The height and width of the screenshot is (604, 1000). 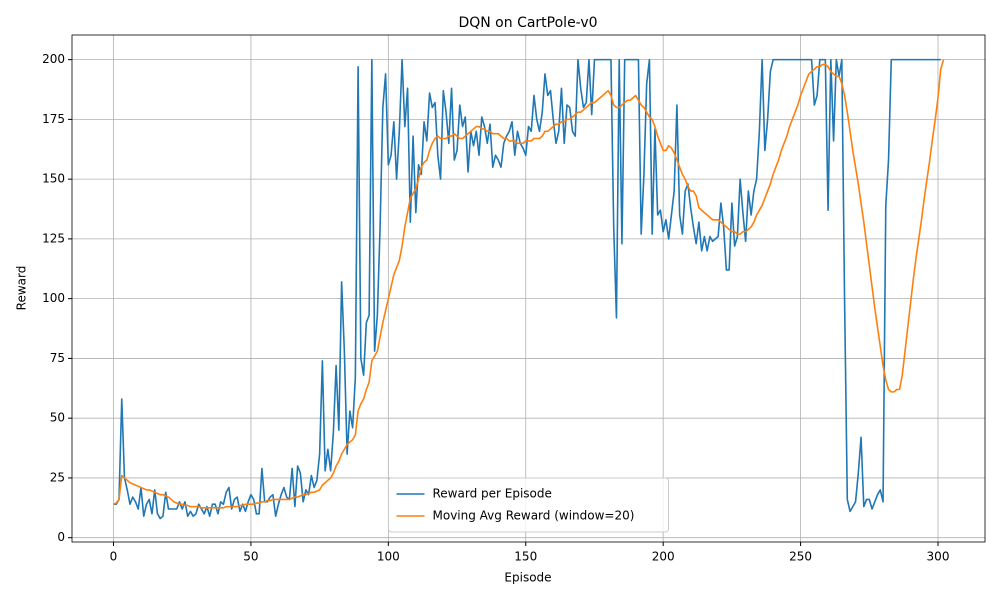 I want to click on legend-box, so click(x=528, y=505).